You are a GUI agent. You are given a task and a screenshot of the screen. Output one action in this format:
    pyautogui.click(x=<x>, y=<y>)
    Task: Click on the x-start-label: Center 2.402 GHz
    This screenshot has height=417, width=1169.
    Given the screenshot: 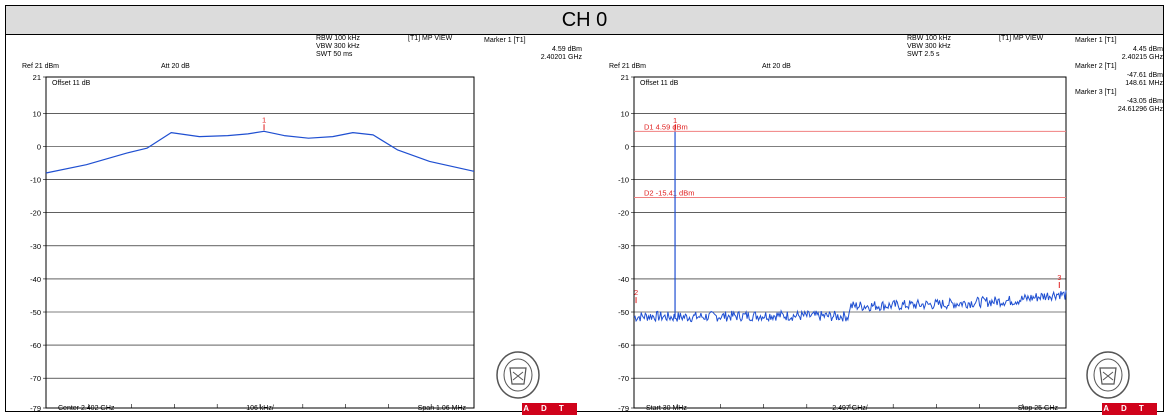 What is the action you would take?
    pyautogui.click(x=86, y=408)
    